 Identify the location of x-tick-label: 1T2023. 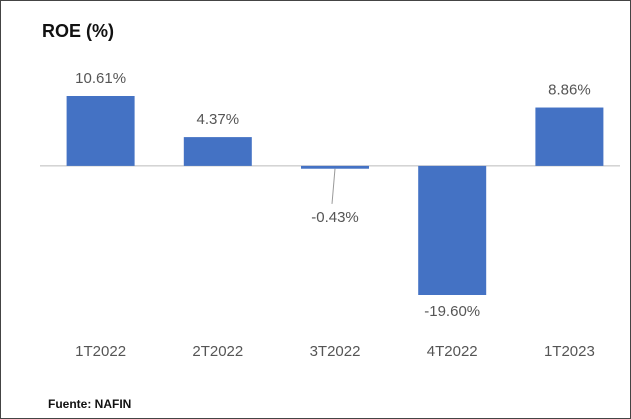
(569, 351).